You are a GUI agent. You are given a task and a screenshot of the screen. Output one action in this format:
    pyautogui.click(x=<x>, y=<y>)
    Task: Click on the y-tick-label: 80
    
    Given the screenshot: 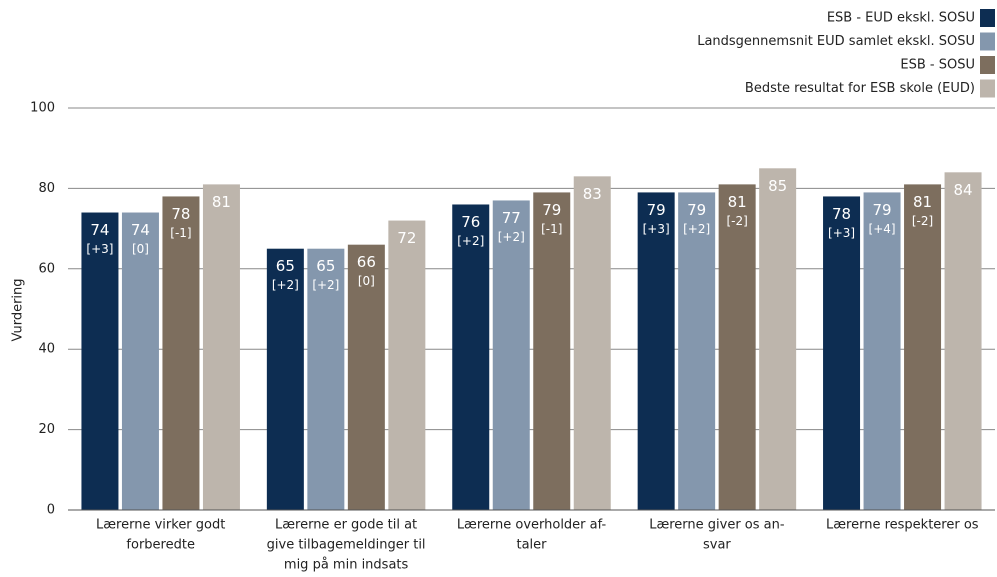 What is the action you would take?
    pyautogui.click(x=46, y=188)
    